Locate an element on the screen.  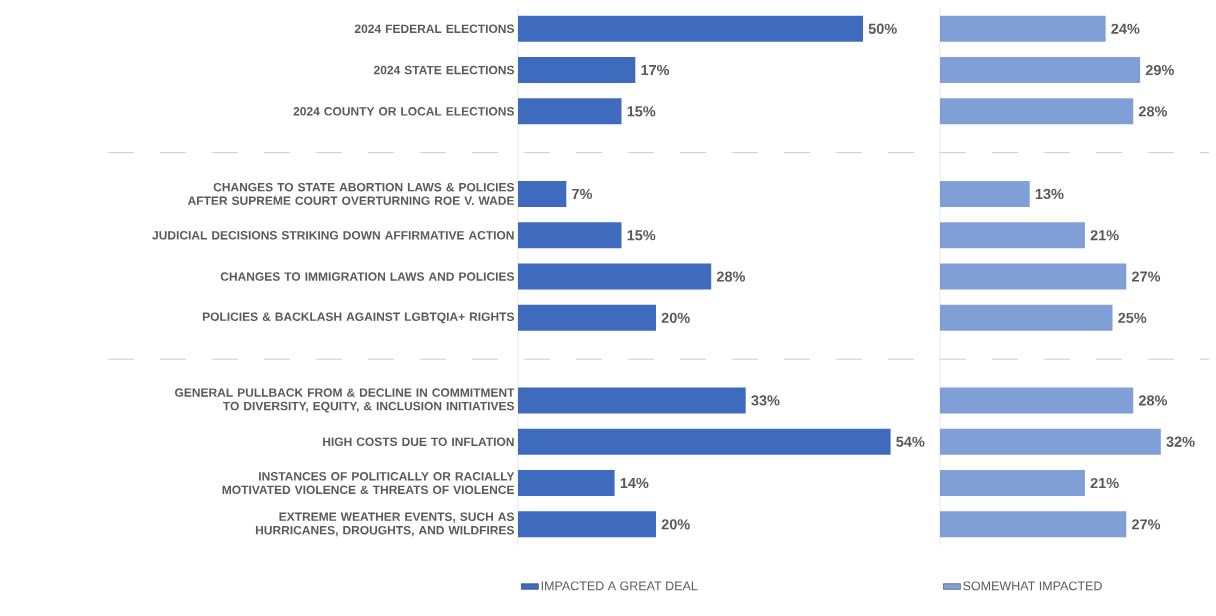
y-tick-label: CHANGES TO IMMIGRATION LAWS AND POLICIES is located at coordinates (367, 276).